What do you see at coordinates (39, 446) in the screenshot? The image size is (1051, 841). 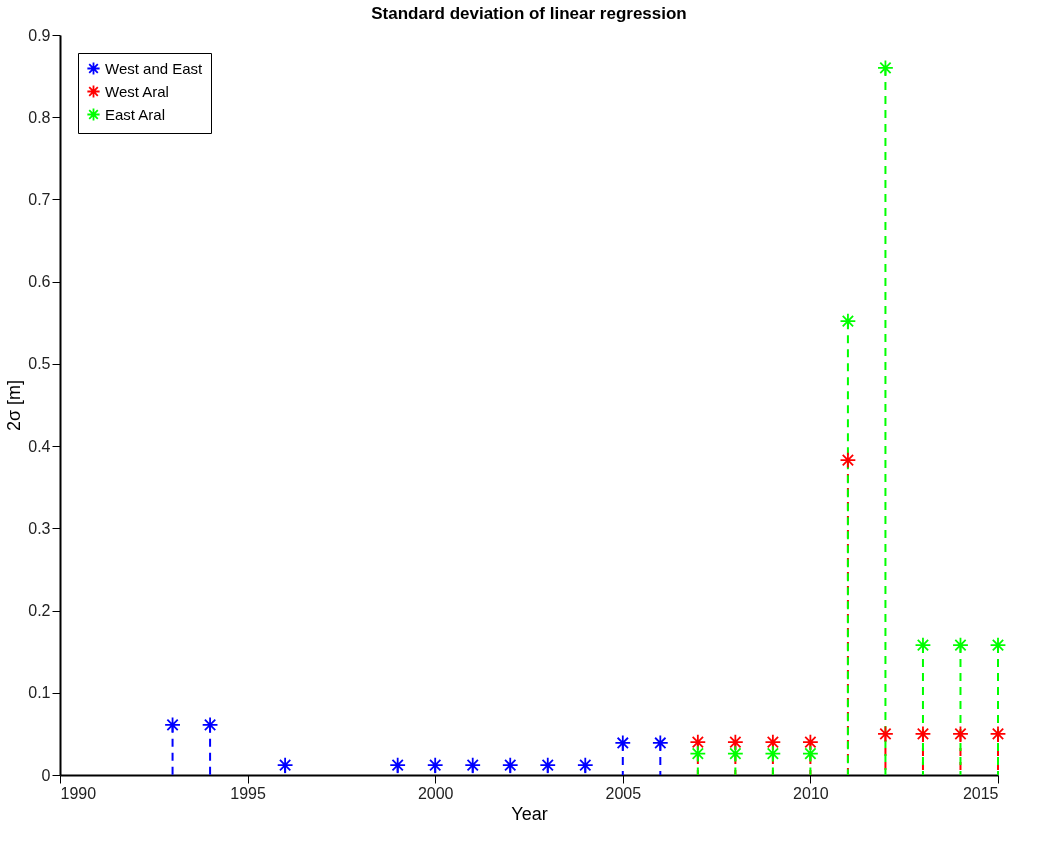 I see `y-tick-label: 0.4` at bounding box center [39, 446].